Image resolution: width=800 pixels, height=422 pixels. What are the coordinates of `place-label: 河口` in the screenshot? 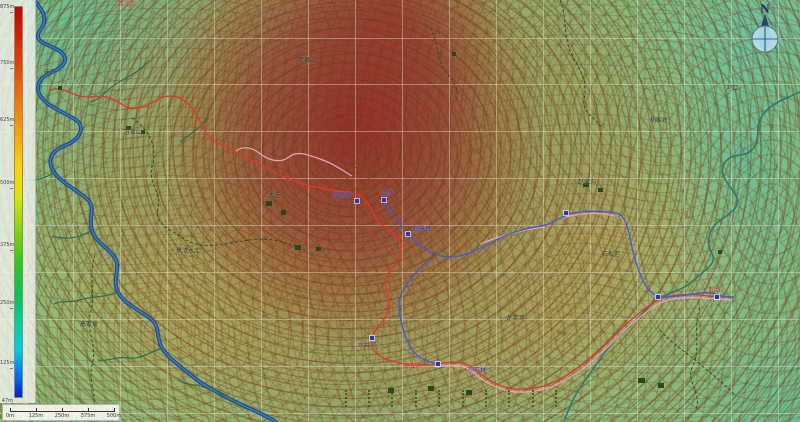 It's located at (732, 88).